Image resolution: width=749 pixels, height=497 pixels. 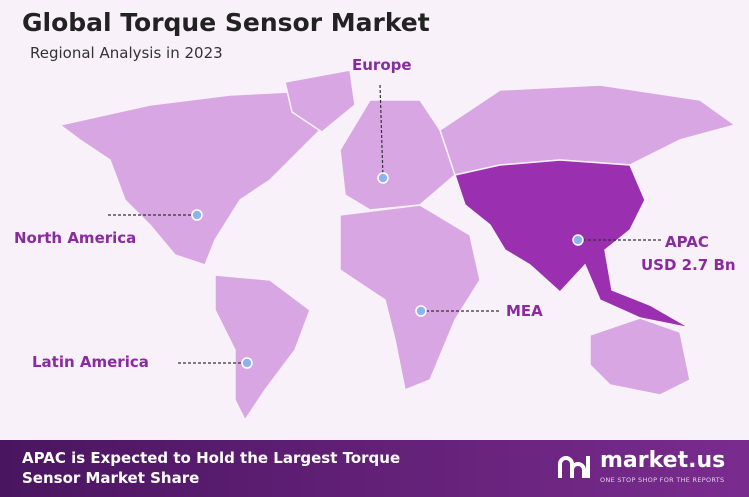 I want to click on africa, so click(x=410, y=298).